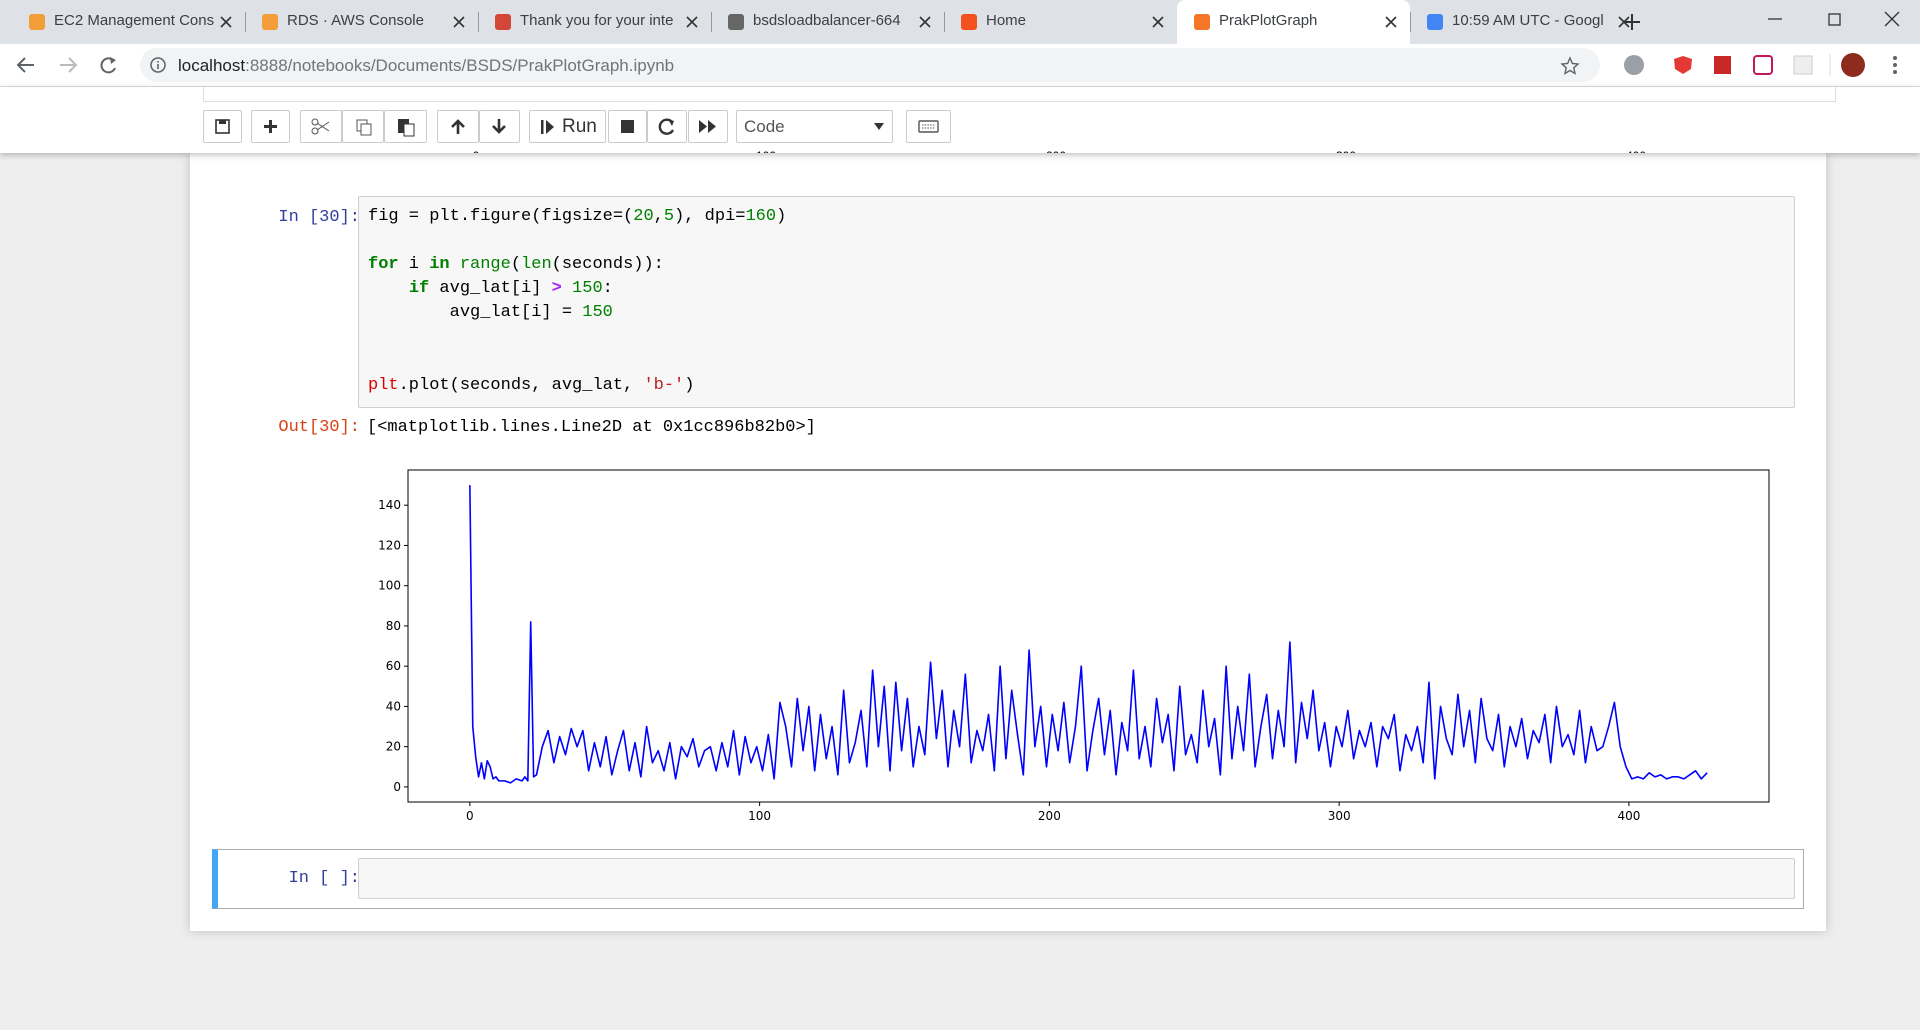 This screenshot has width=1920, height=1030. What do you see at coordinates (761, 216) in the screenshot?
I see `code-token: 160` at bounding box center [761, 216].